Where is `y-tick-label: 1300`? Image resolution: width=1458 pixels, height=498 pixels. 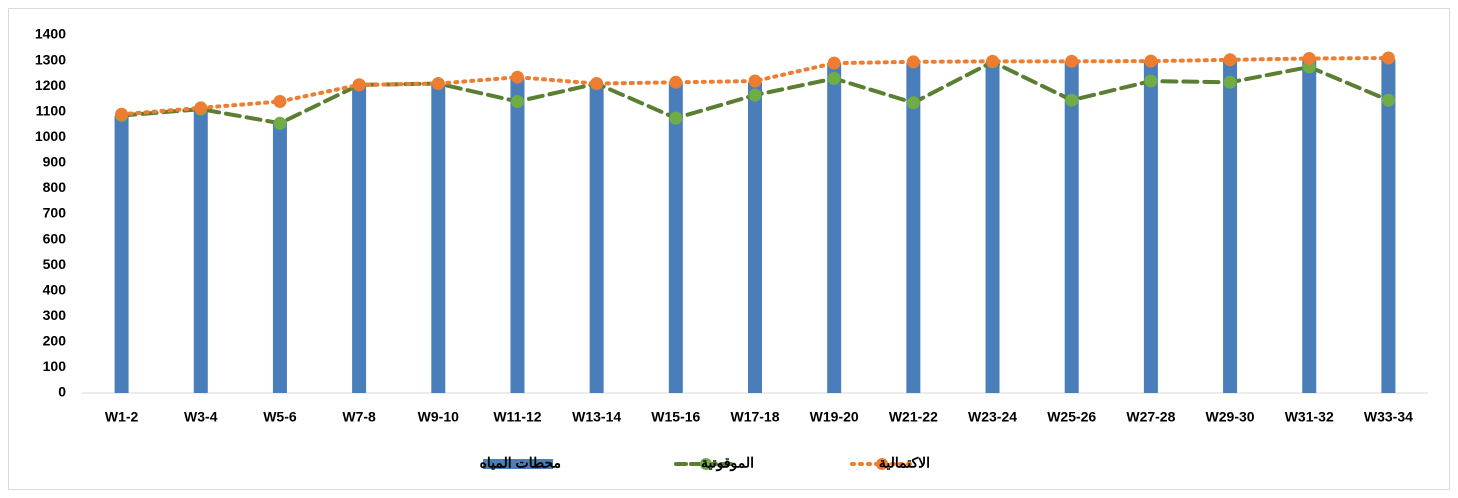
y-tick-label: 1300 is located at coordinates (50, 59).